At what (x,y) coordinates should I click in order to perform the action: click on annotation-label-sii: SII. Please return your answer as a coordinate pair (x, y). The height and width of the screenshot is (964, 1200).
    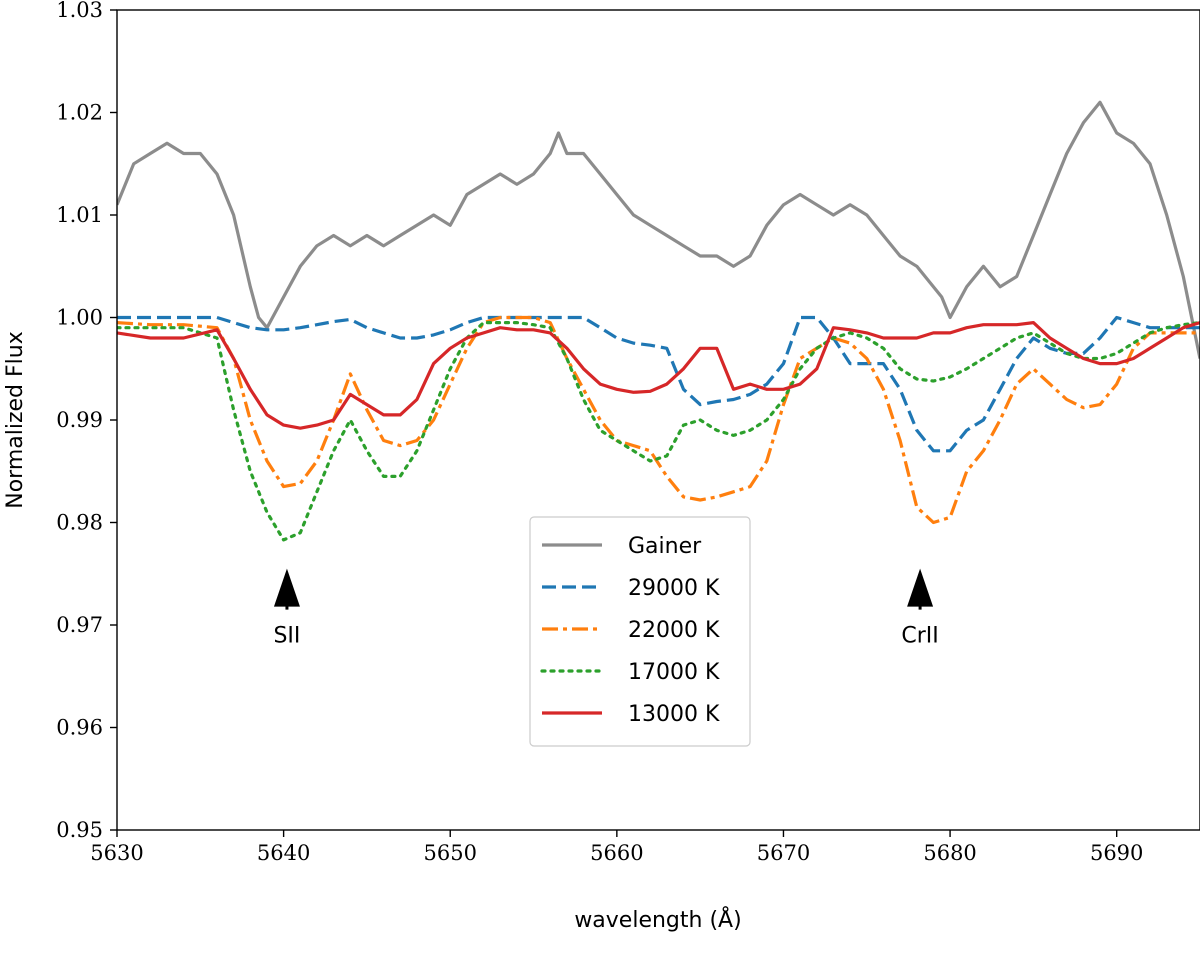
    Looking at the image, I should click on (286, 636).